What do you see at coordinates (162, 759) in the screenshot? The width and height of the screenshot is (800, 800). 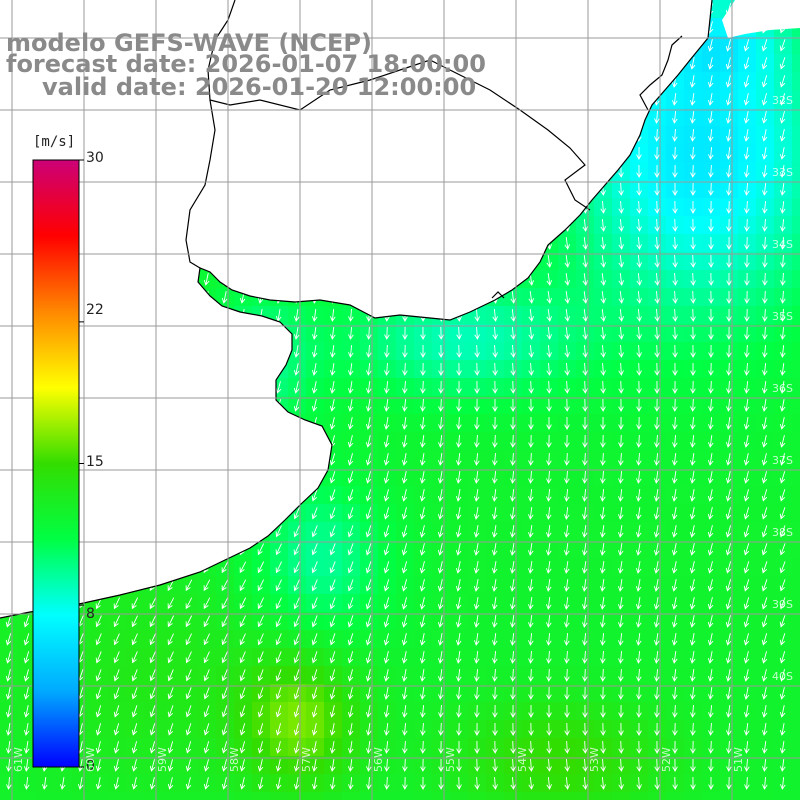 I see `lon-label-59w: 59W` at bounding box center [162, 759].